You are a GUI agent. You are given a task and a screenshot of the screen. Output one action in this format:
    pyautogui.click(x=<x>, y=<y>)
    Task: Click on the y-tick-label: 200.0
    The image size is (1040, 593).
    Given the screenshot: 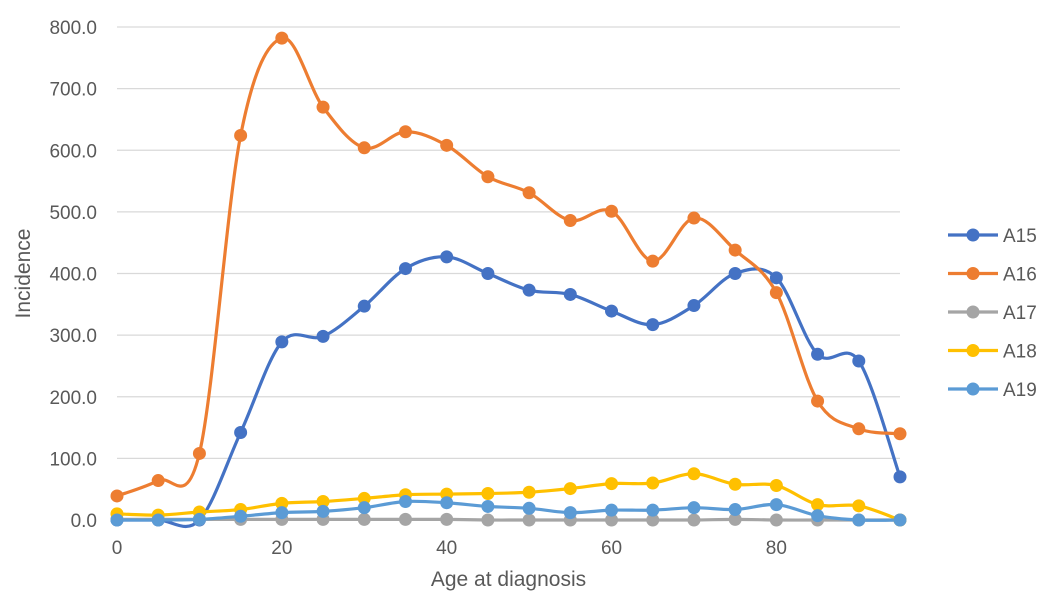 What is the action you would take?
    pyautogui.click(x=73, y=398)
    